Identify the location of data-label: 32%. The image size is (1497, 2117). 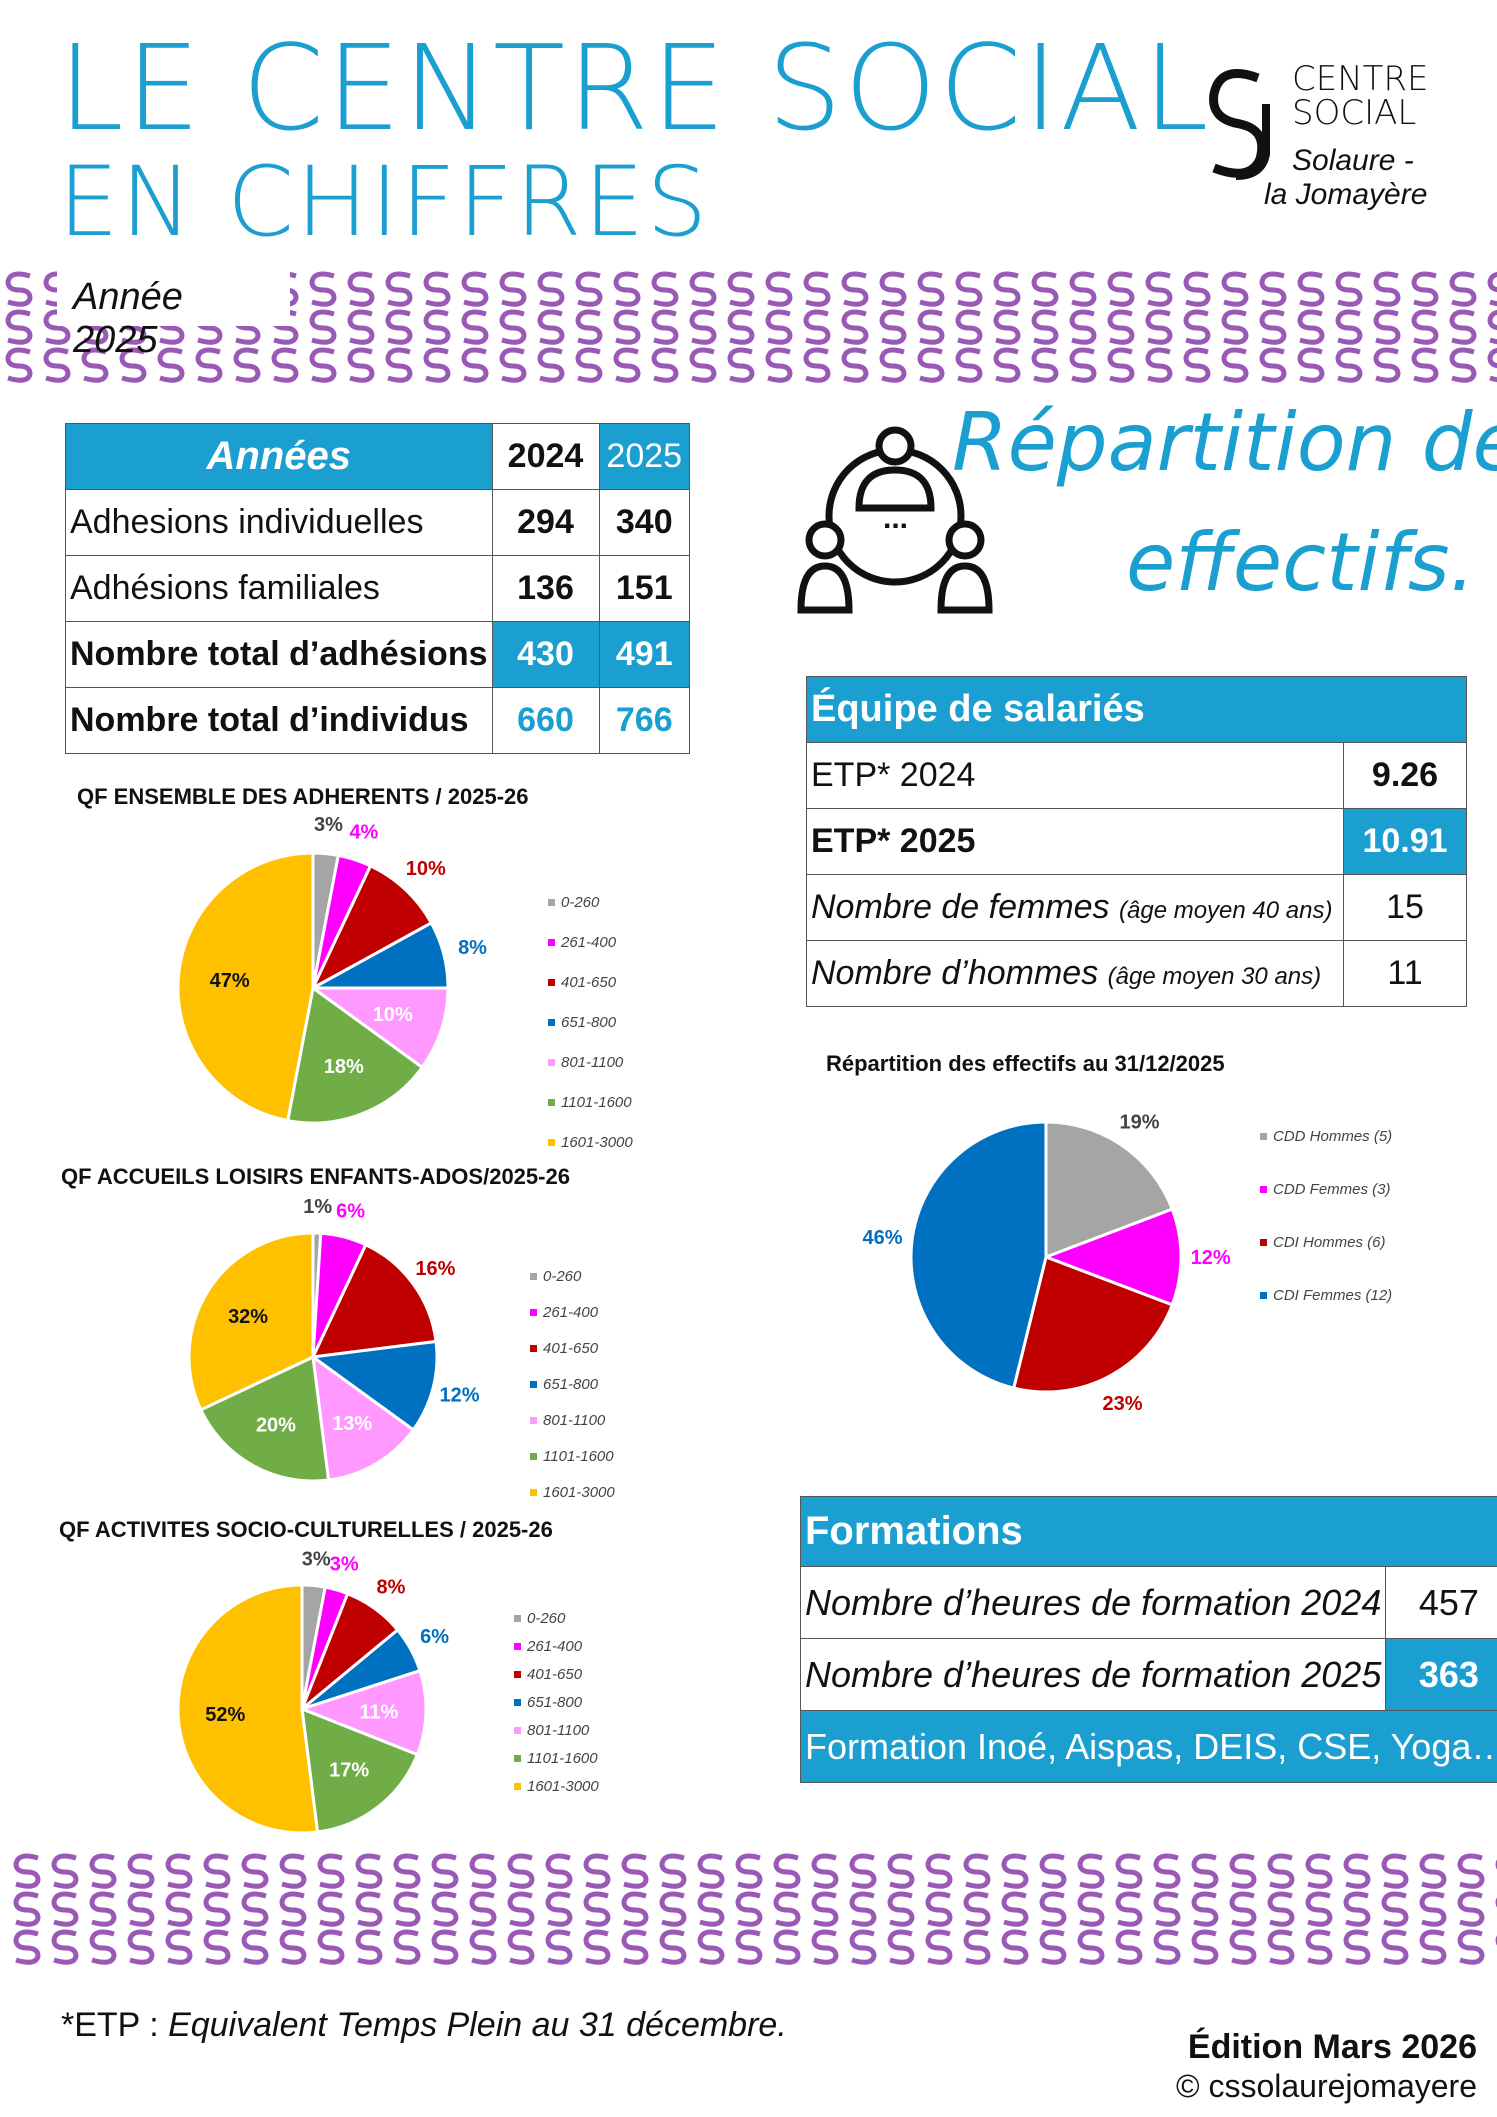
(248, 1317).